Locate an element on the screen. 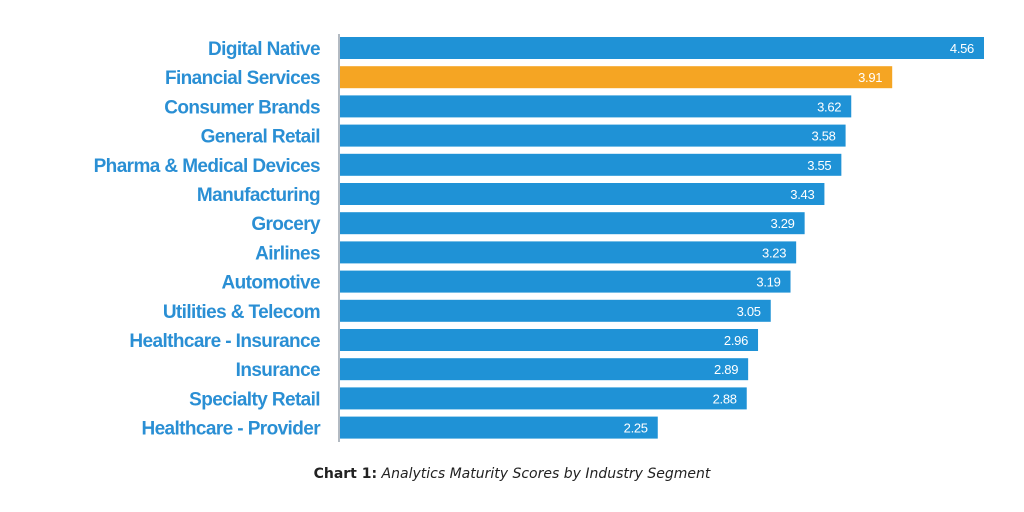 The image size is (1024, 512). category-label-0: Digital Native is located at coordinates (264, 49).